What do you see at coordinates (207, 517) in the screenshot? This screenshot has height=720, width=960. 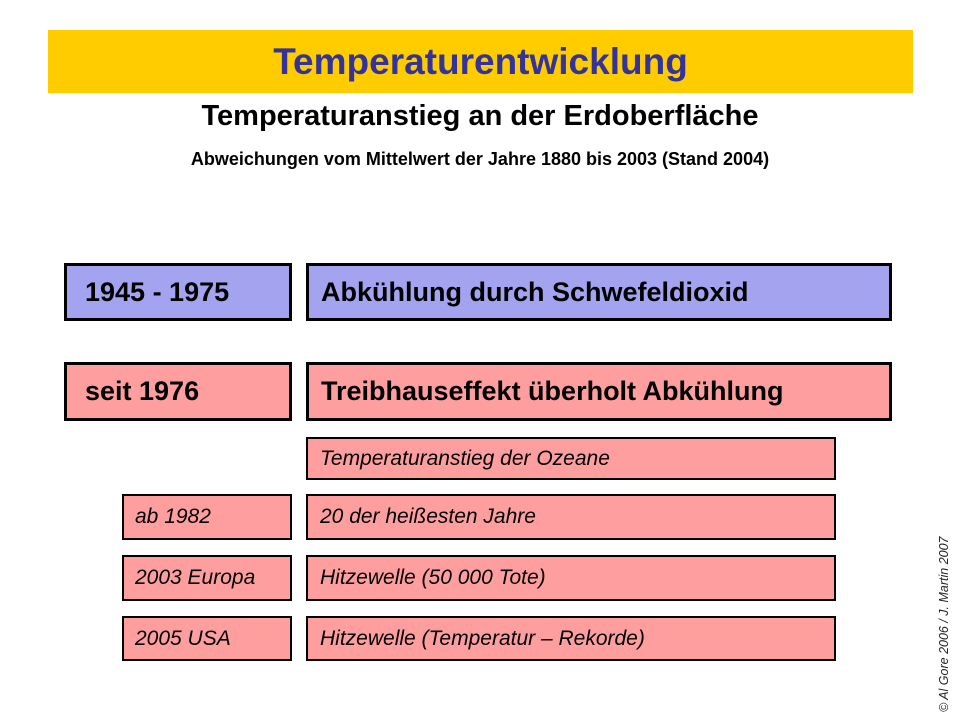 I see `period-box-ab-1982: ab 1982` at bounding box center [207, 517].